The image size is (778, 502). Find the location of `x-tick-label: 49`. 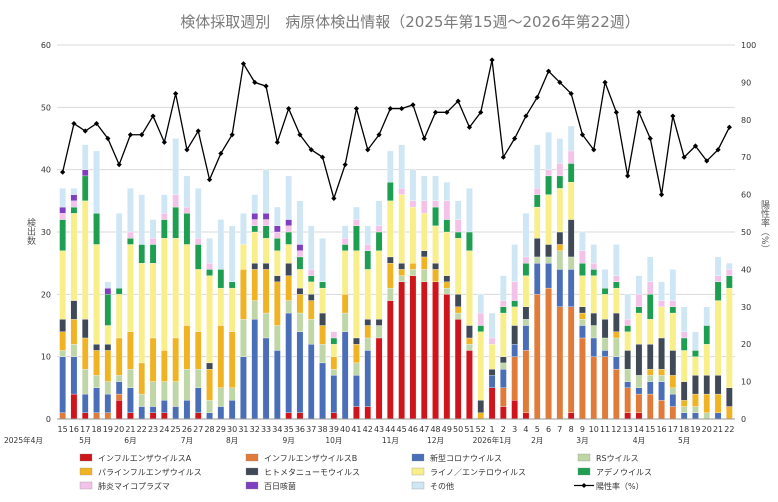

x-tick-label: 49 is located at coordinates (447, 429).